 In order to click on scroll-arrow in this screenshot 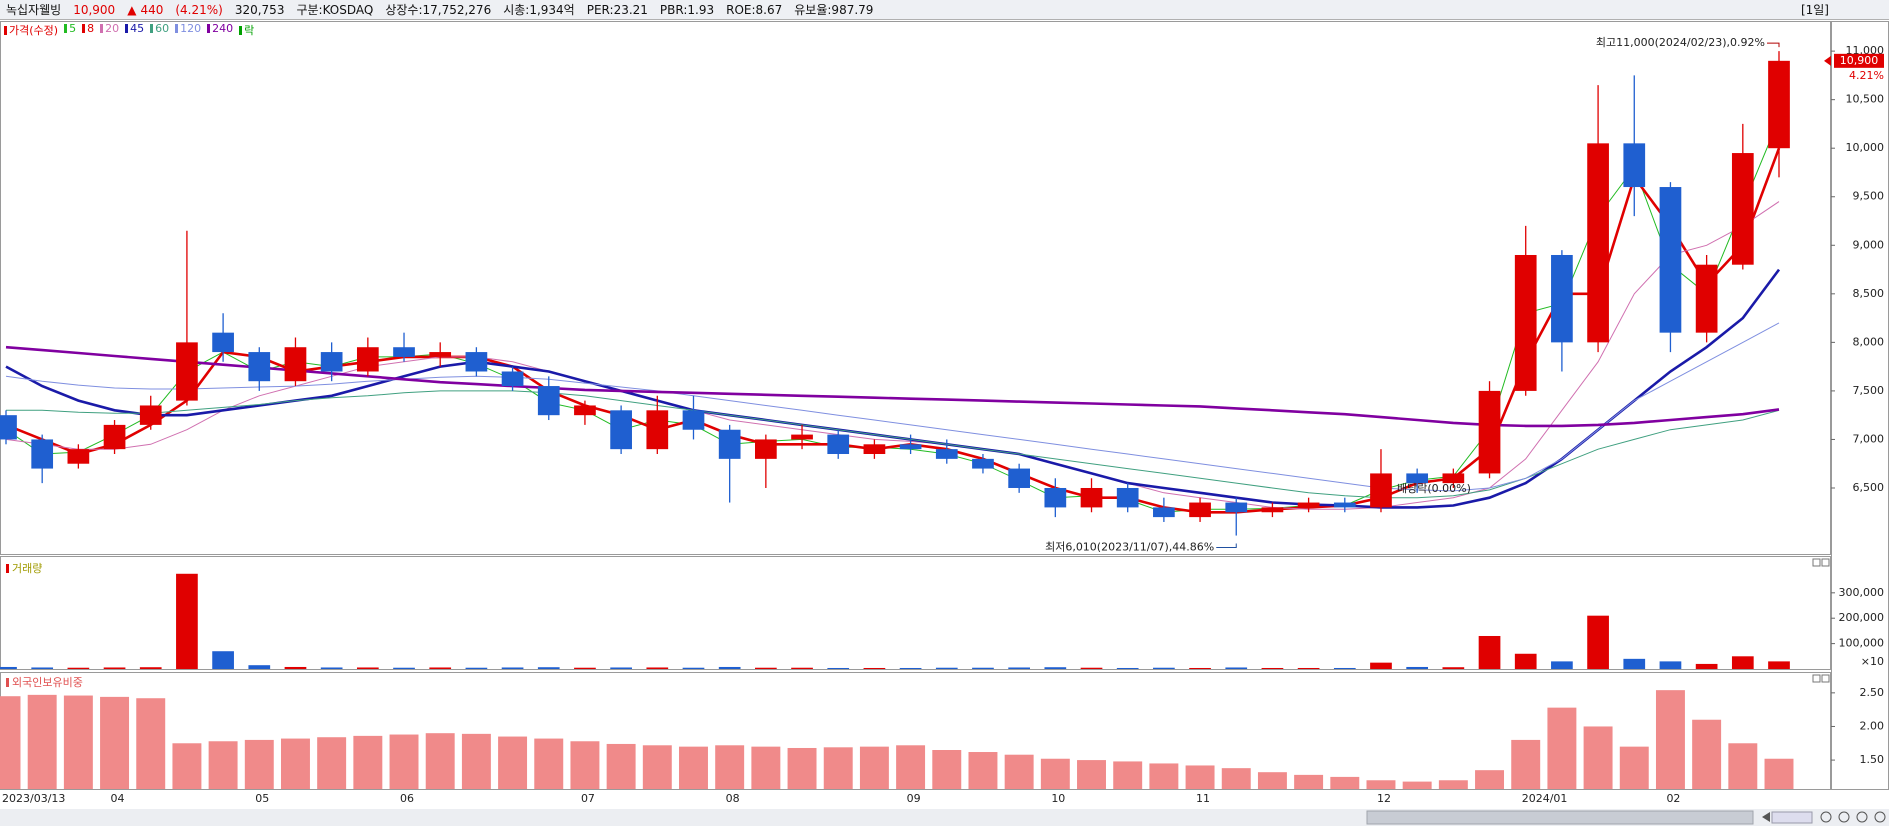, I will do `click(1766, 817)`.